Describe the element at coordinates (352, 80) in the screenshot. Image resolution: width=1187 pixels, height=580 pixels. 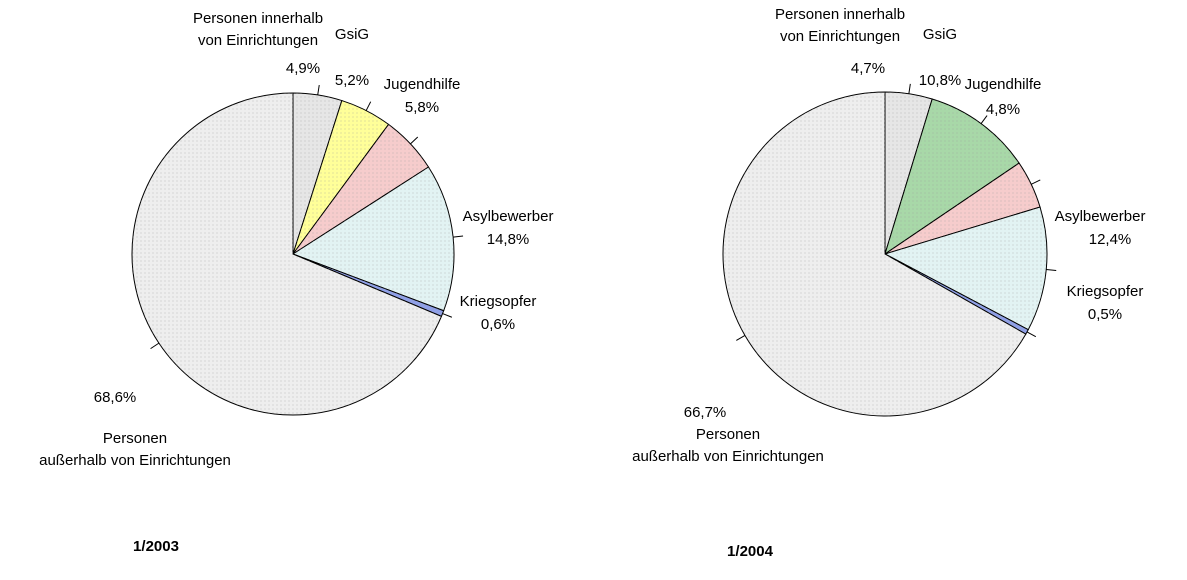
I see `slice-value-label: 5,2%` at that location.